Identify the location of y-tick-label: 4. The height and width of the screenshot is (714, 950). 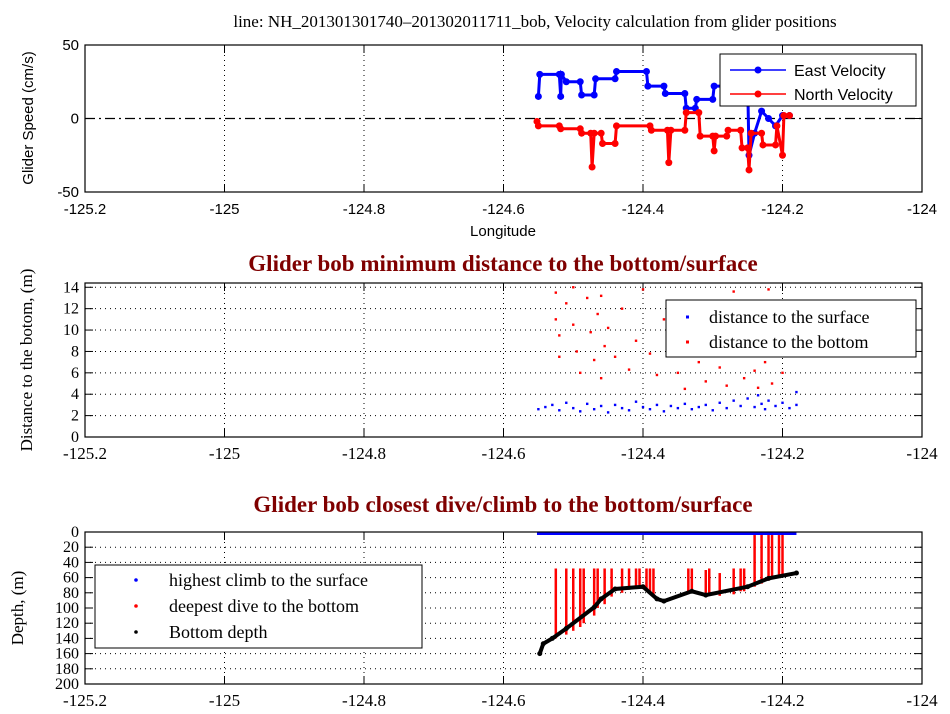
(75, 394).